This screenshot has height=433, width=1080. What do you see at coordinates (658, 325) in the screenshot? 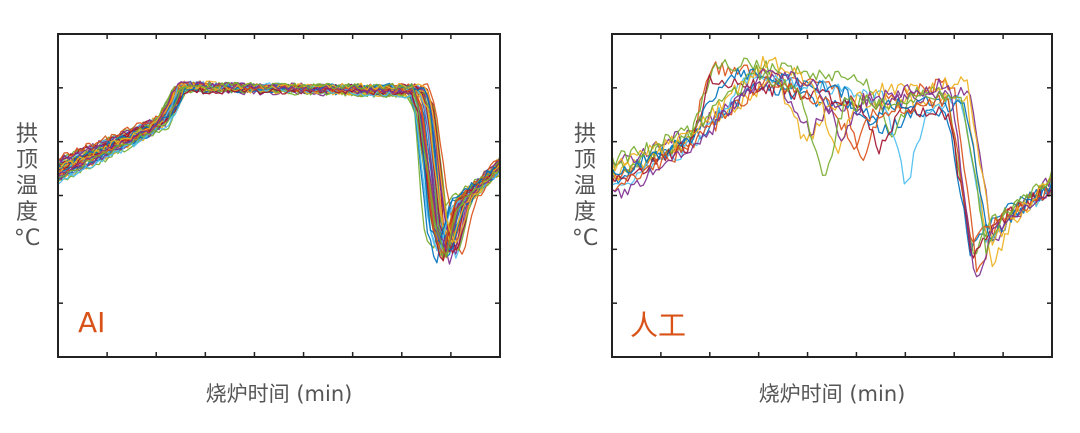
I see `right-panel-annotation: 人工` at bounding box center [658, 325].